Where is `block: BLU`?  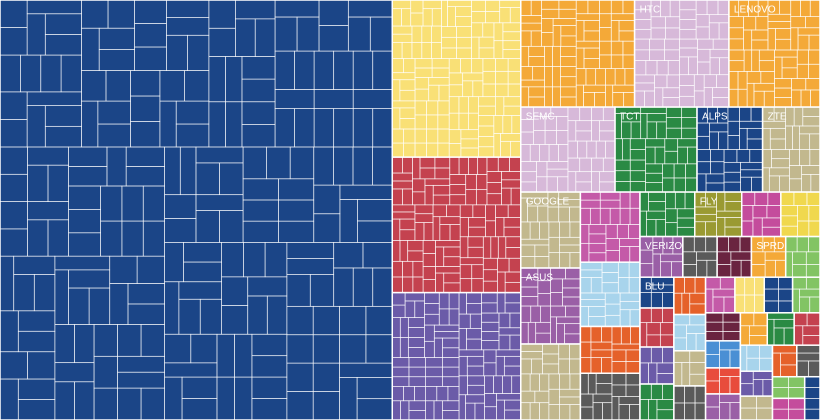
block: BLU is located at coordinates (657, 292).